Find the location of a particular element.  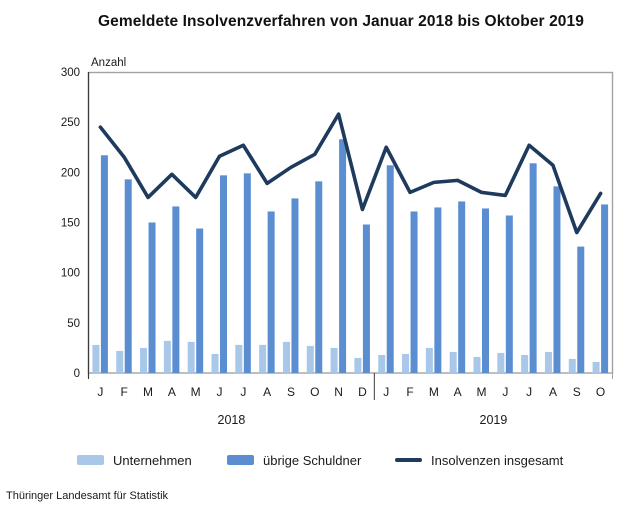

legend-label: übrige Schuldner is located at coordinates (312, 460).